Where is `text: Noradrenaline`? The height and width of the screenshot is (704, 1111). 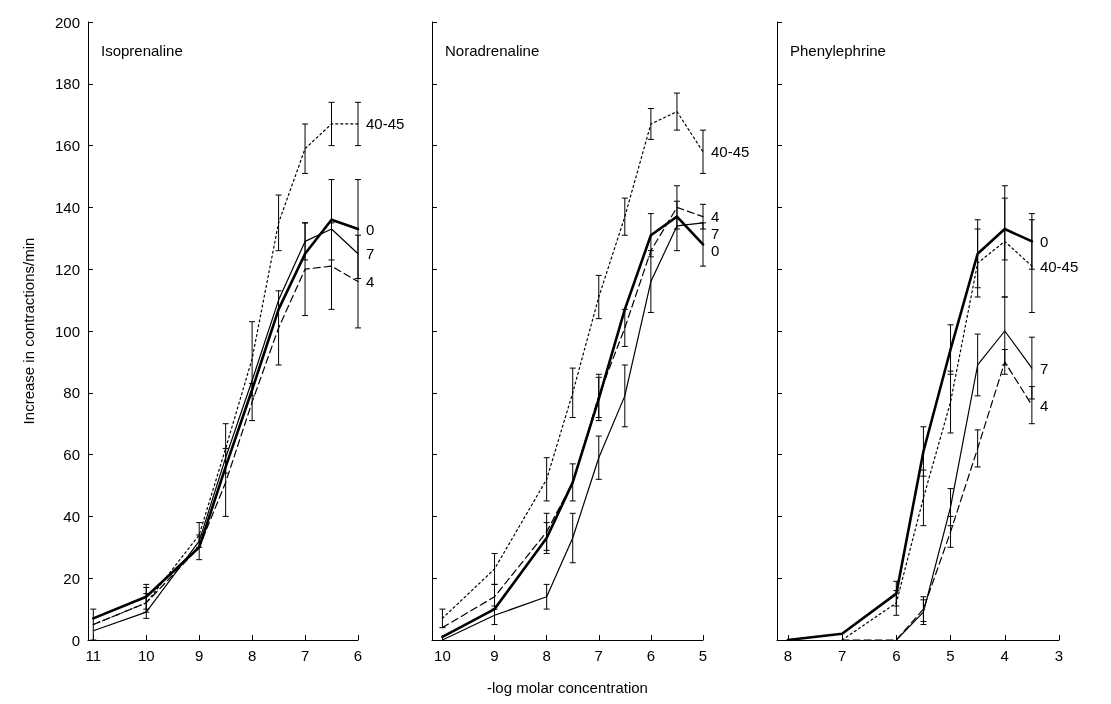 text: Noradrenaline is located at coordinates (492, 50).